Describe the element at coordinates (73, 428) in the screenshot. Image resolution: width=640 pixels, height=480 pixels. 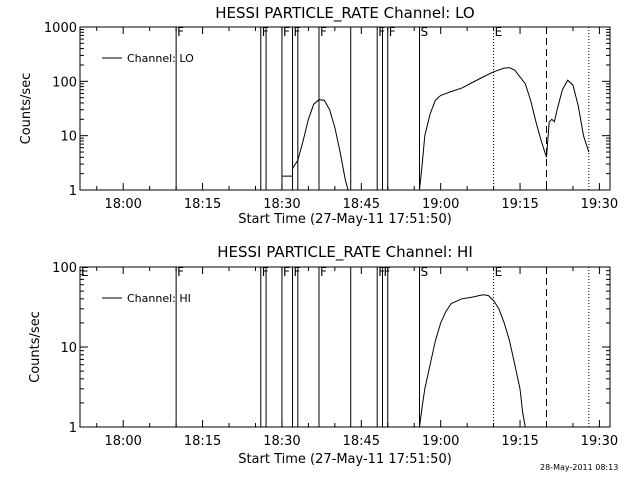
I see `y-tick-label-1: 1` at that location.